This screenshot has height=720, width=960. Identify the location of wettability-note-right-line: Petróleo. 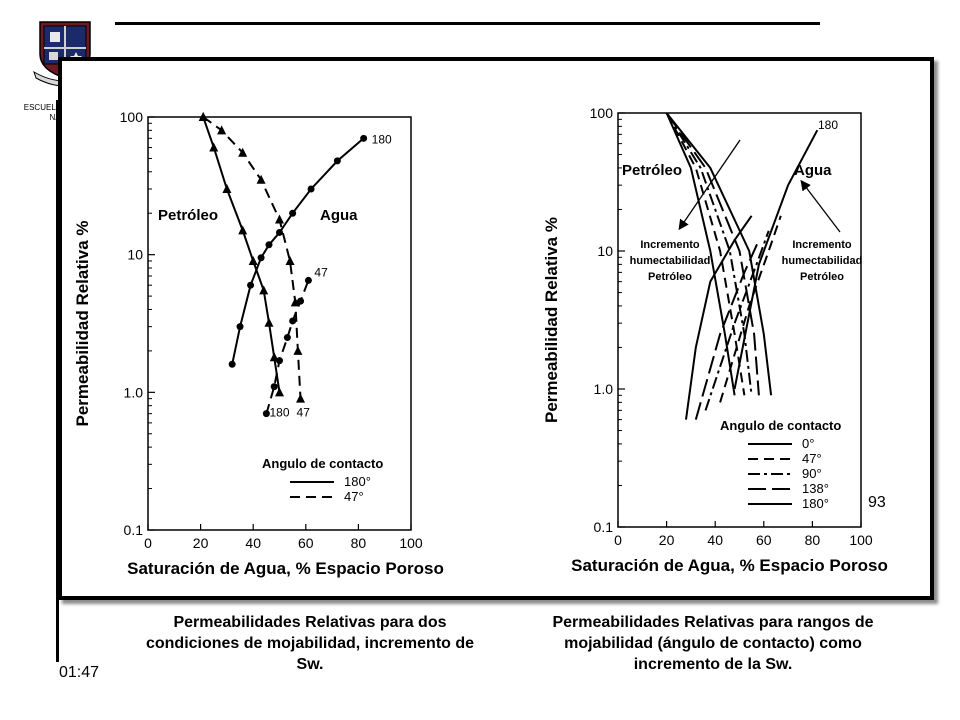
(822, 277).